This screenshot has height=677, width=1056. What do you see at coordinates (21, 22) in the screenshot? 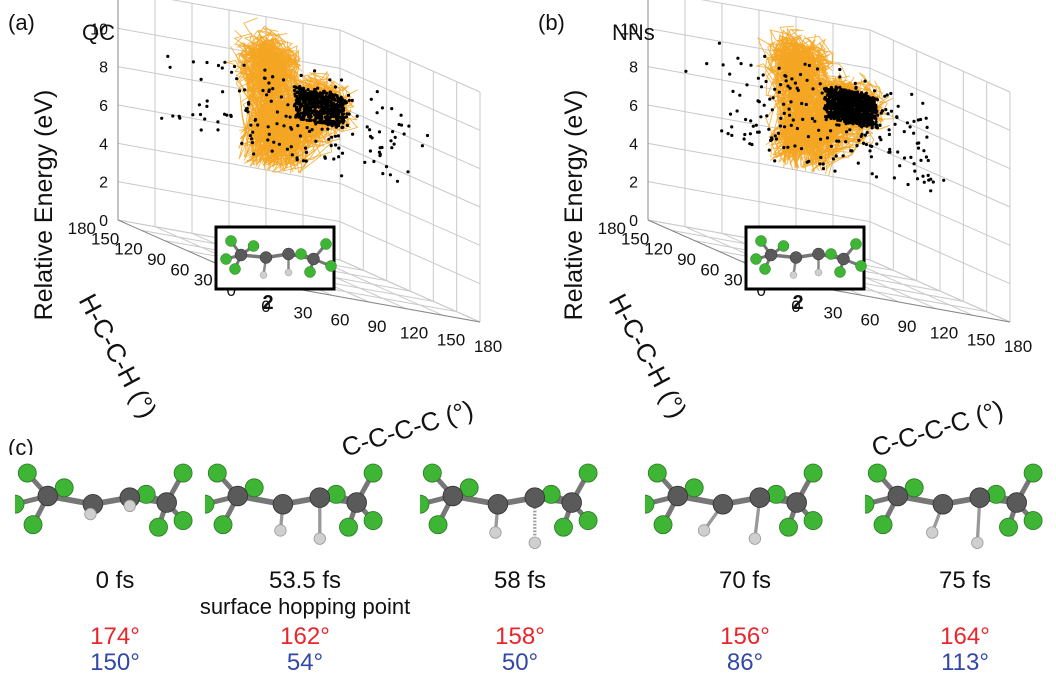
I see `panel-label: (a)` at bounding box center [21, 22].